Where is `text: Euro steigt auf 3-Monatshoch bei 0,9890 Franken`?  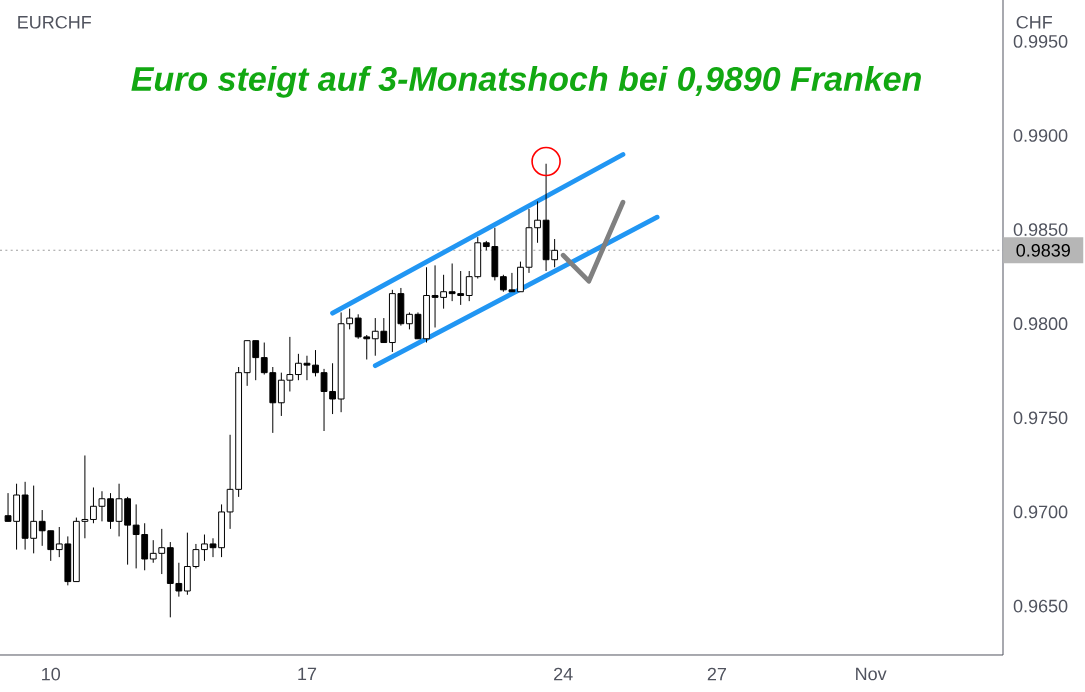
text: Euro steigt auf 3-Monatshoch bei 0,9890 Franken is located at coordinates (526, 82).